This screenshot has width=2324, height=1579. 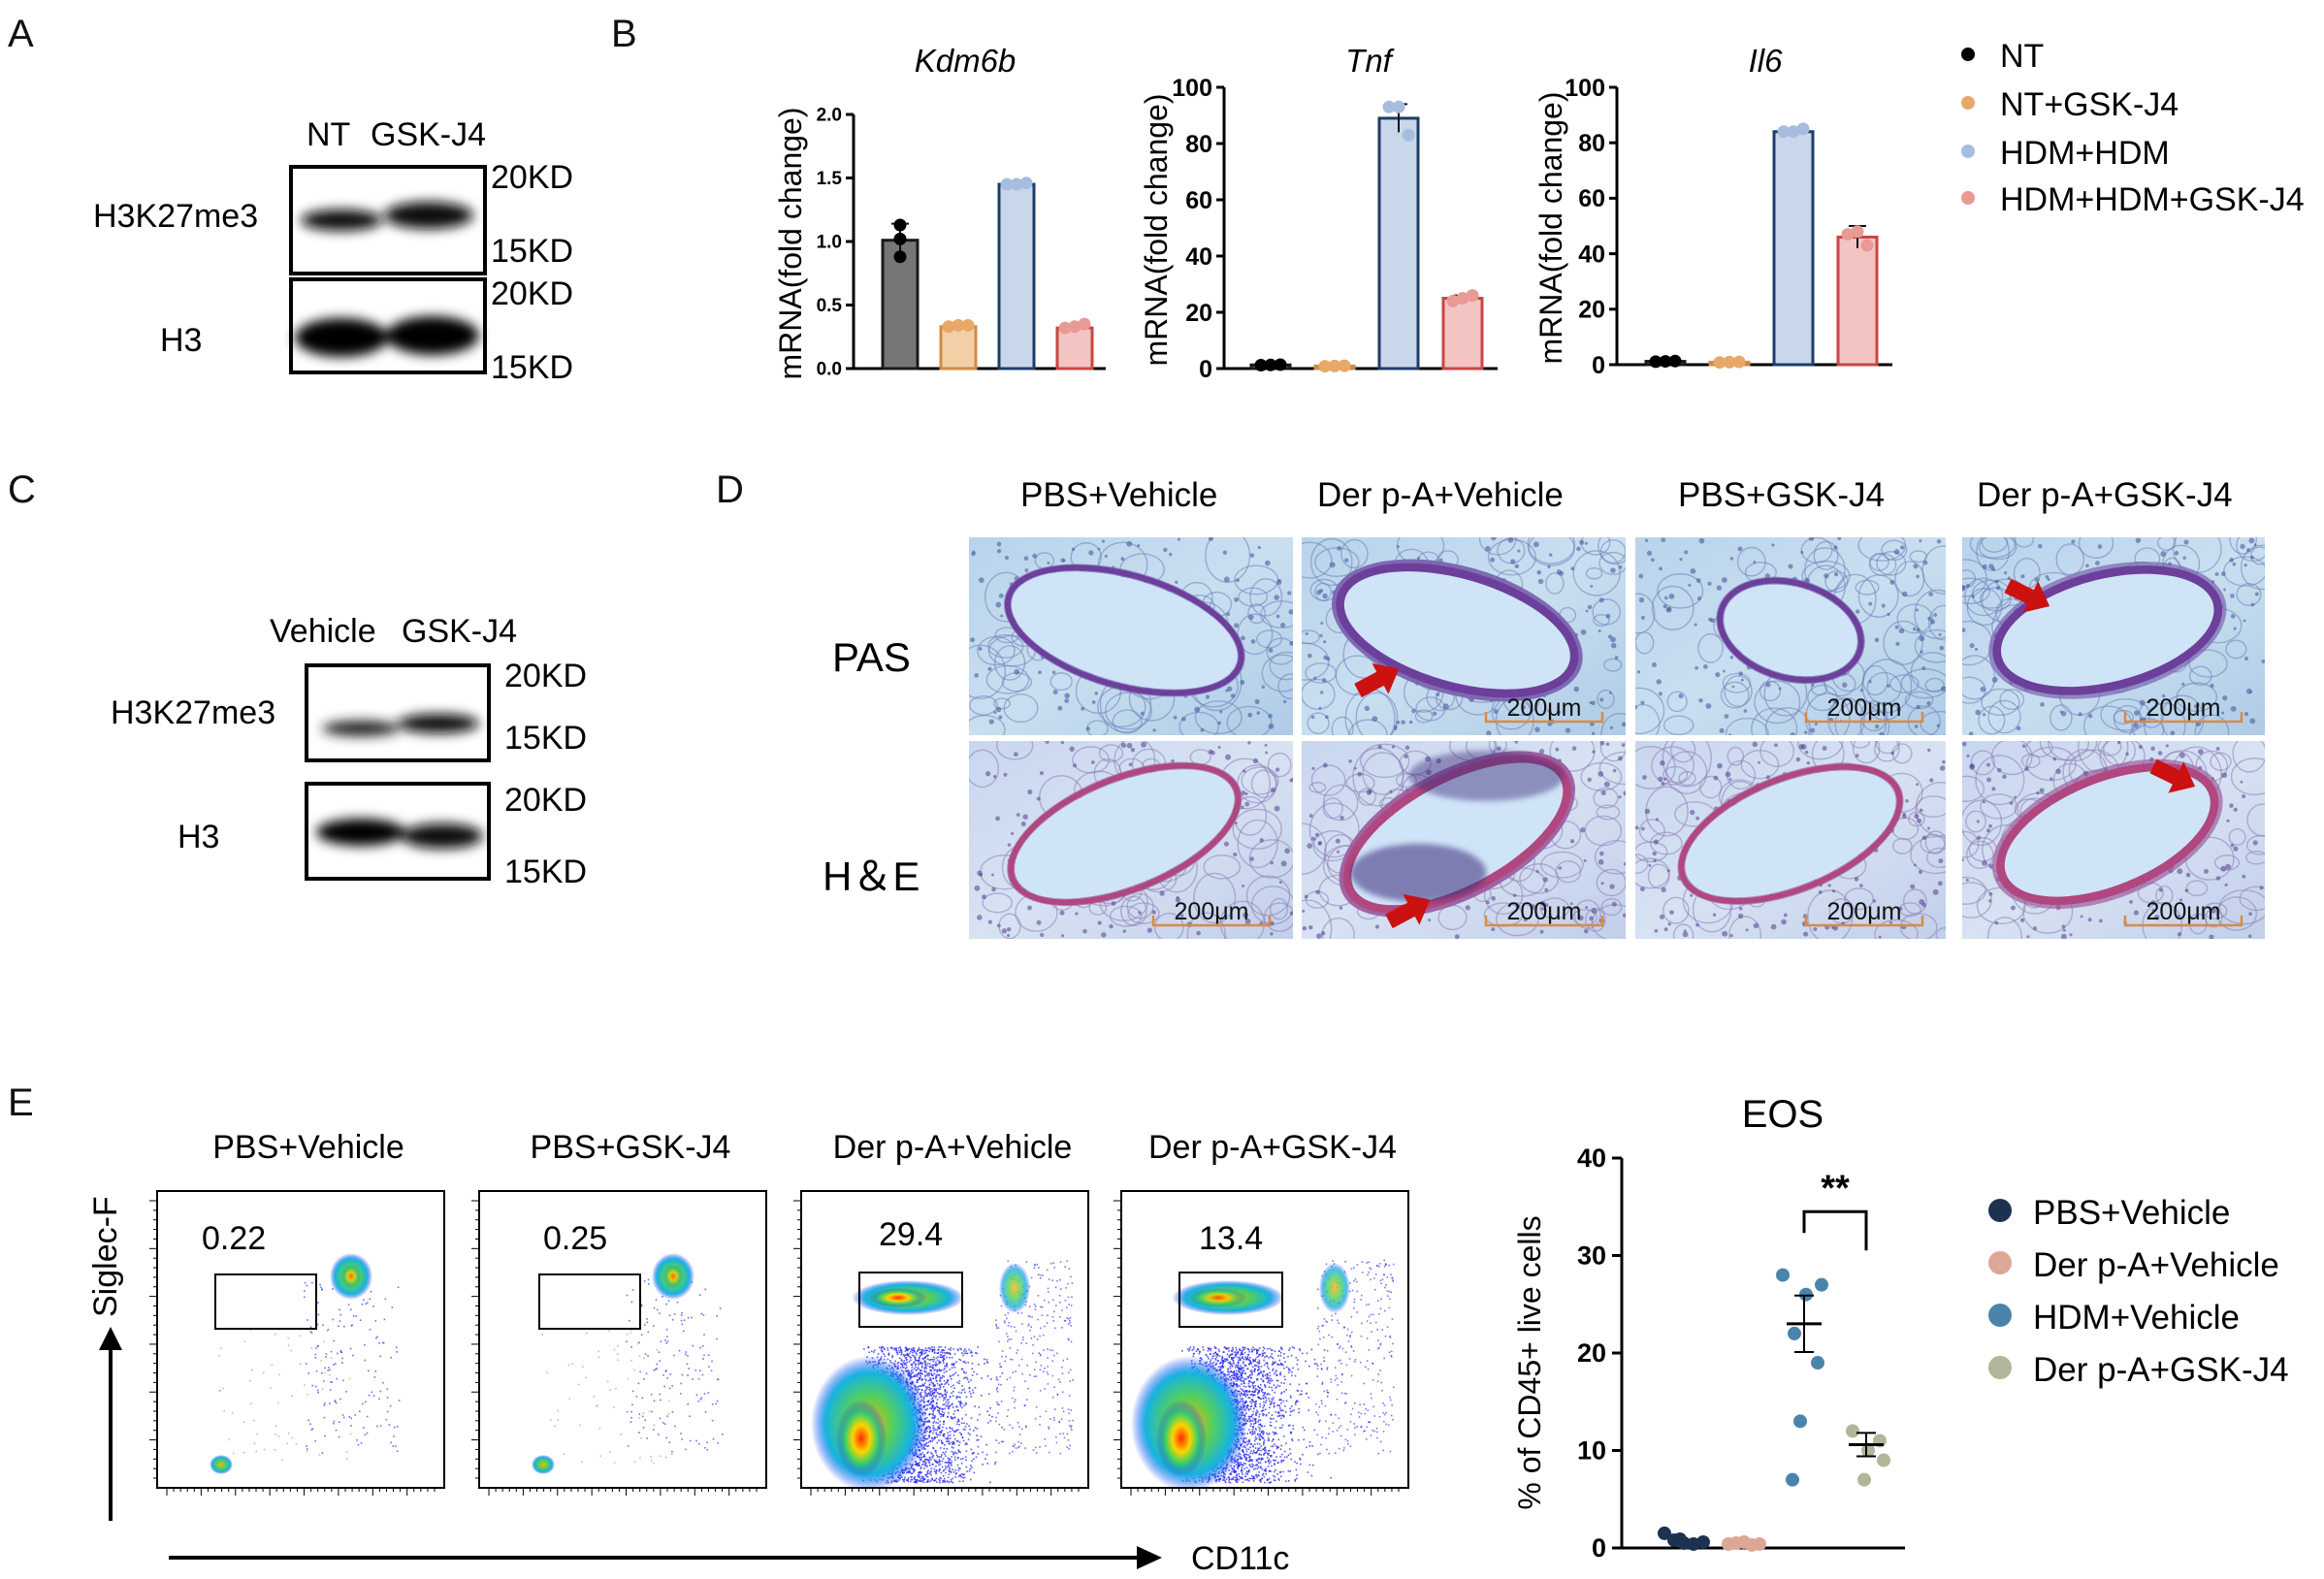 I want to click on flow-plot-title: PBS+GSK-J4, so click(x=631, y=1147).